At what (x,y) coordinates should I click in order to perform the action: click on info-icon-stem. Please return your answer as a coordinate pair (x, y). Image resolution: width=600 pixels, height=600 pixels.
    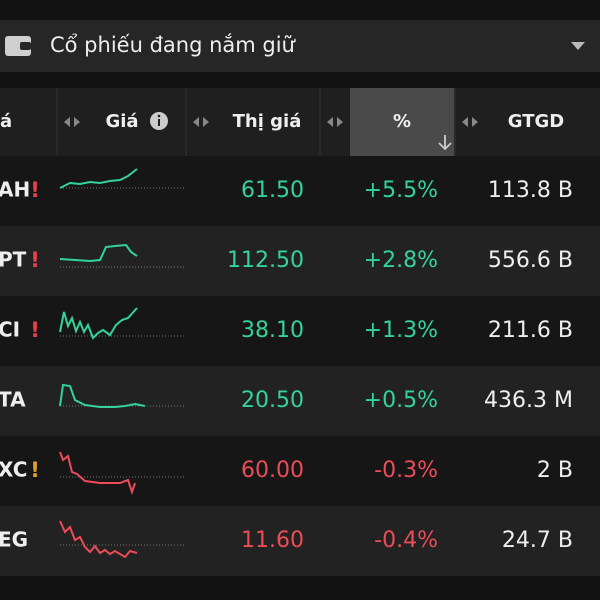
    Looking at the image, I should click on (159, 122).